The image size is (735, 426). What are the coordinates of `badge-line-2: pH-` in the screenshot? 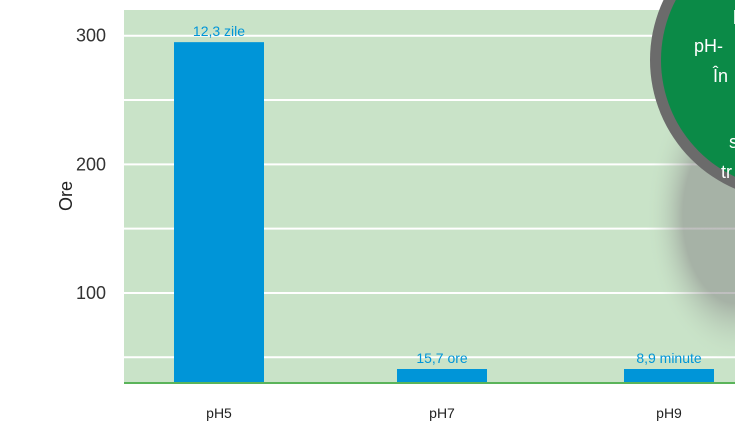 It's located at (708, 46).